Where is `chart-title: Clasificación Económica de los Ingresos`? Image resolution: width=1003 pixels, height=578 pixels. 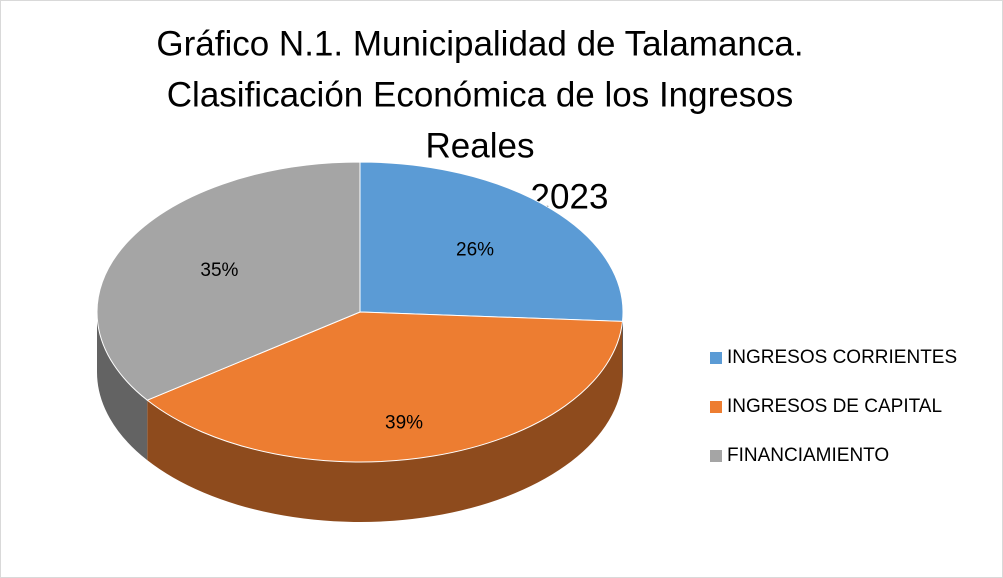 chart-title: Clasificación Económica de los Ingresos is located at coordinates (480, 94).